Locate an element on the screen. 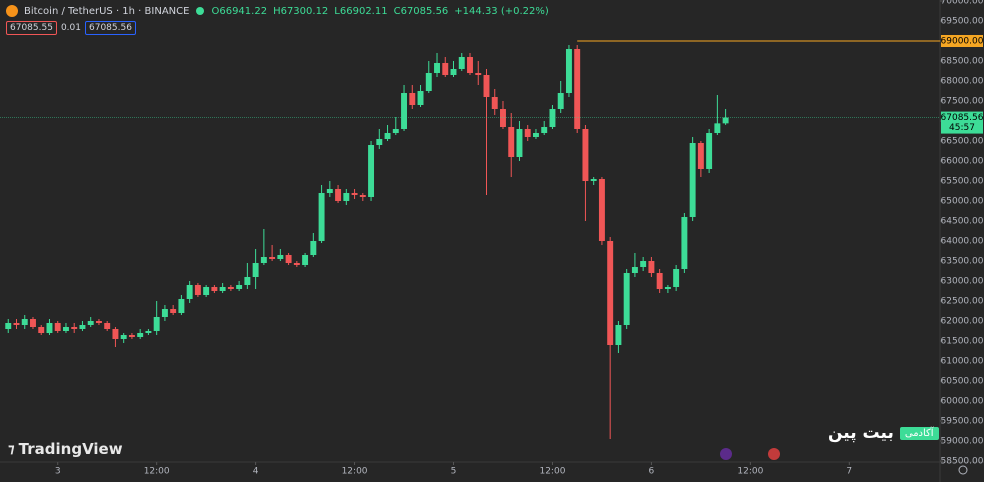  y-tick-label: 62000.00 is located at coordinates (962, 322).